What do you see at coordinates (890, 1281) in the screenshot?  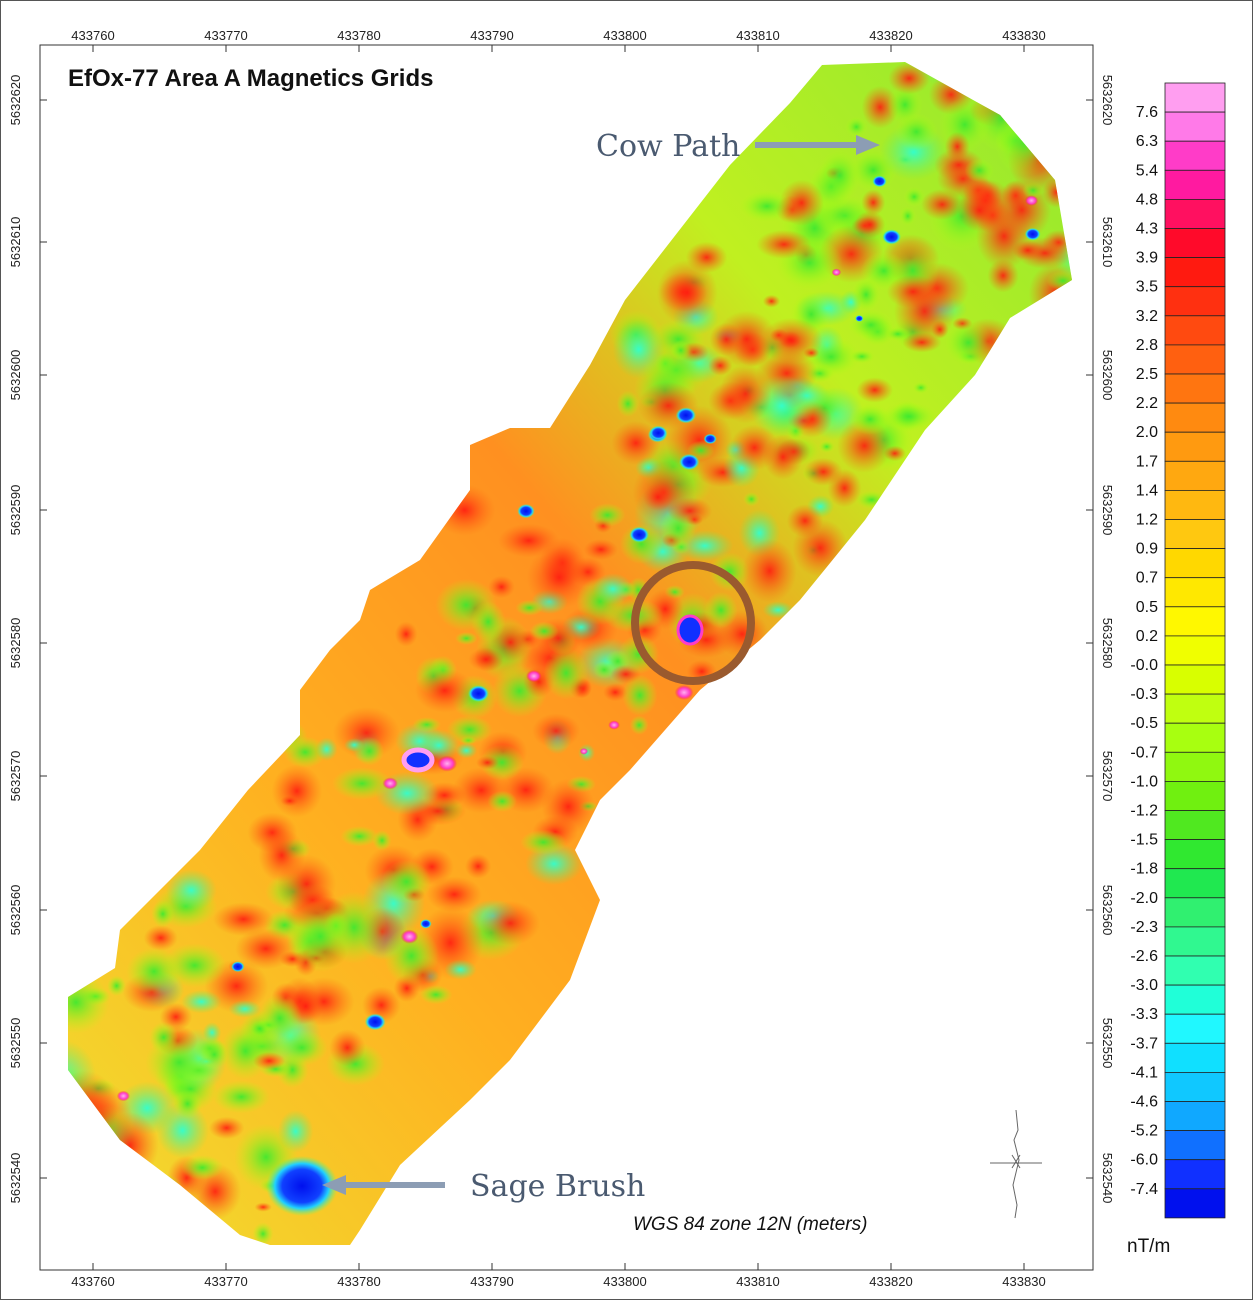 I see `easting-label-bottom: 433820` at bounding box center [890, 1281].